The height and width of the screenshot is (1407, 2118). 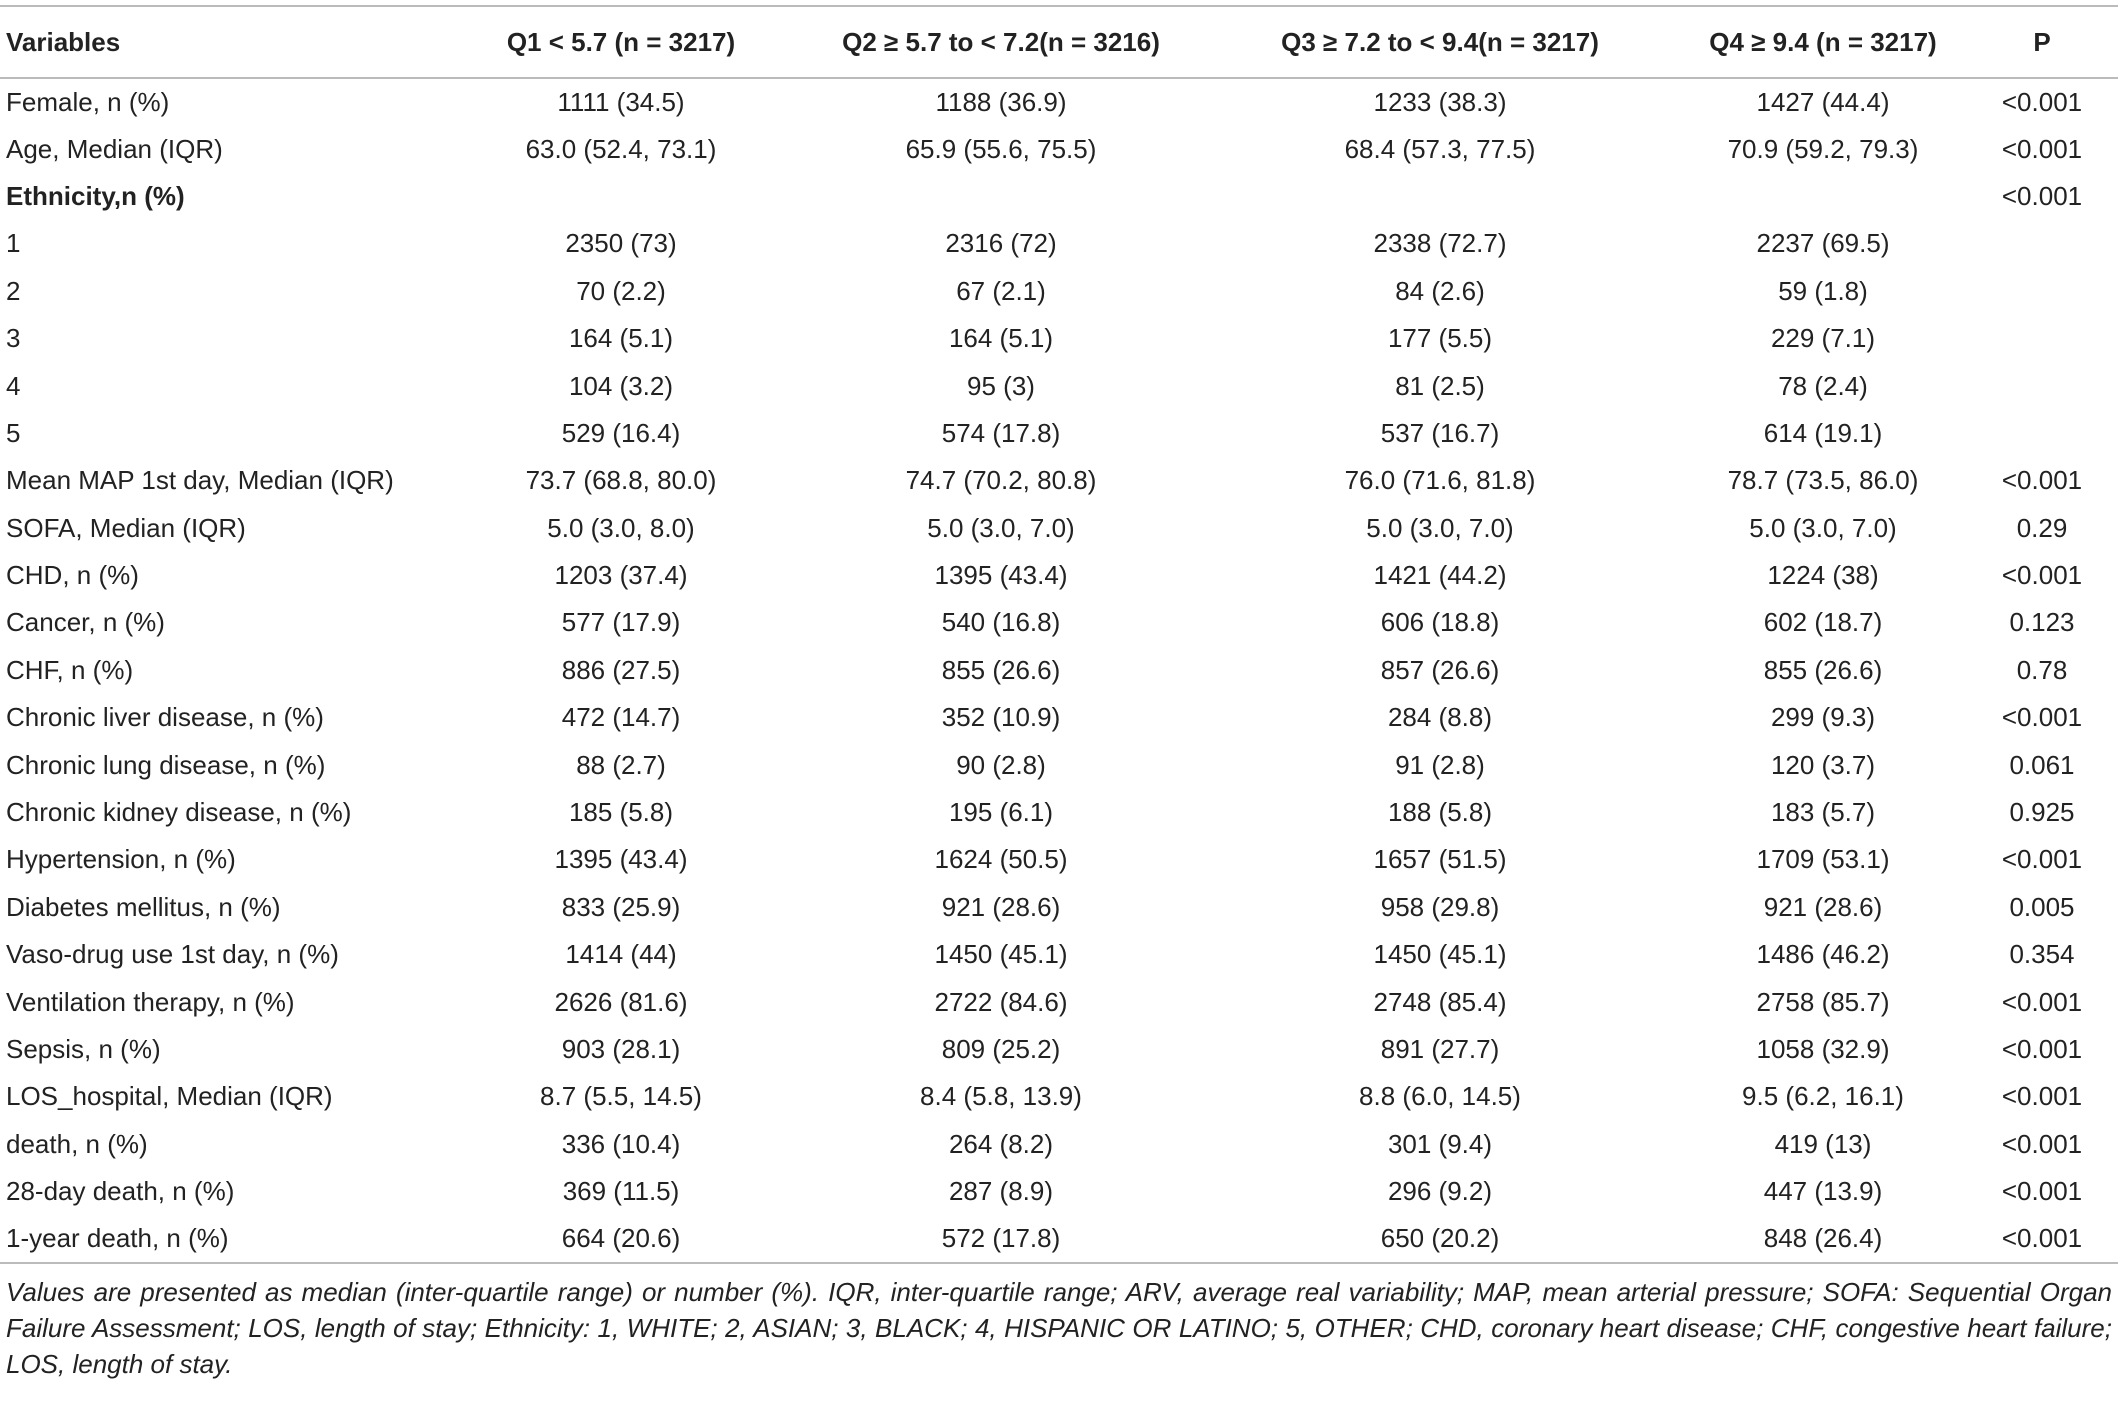 I want to click on row-label: 1-year death, n (%), so click(x=117, y=1238).